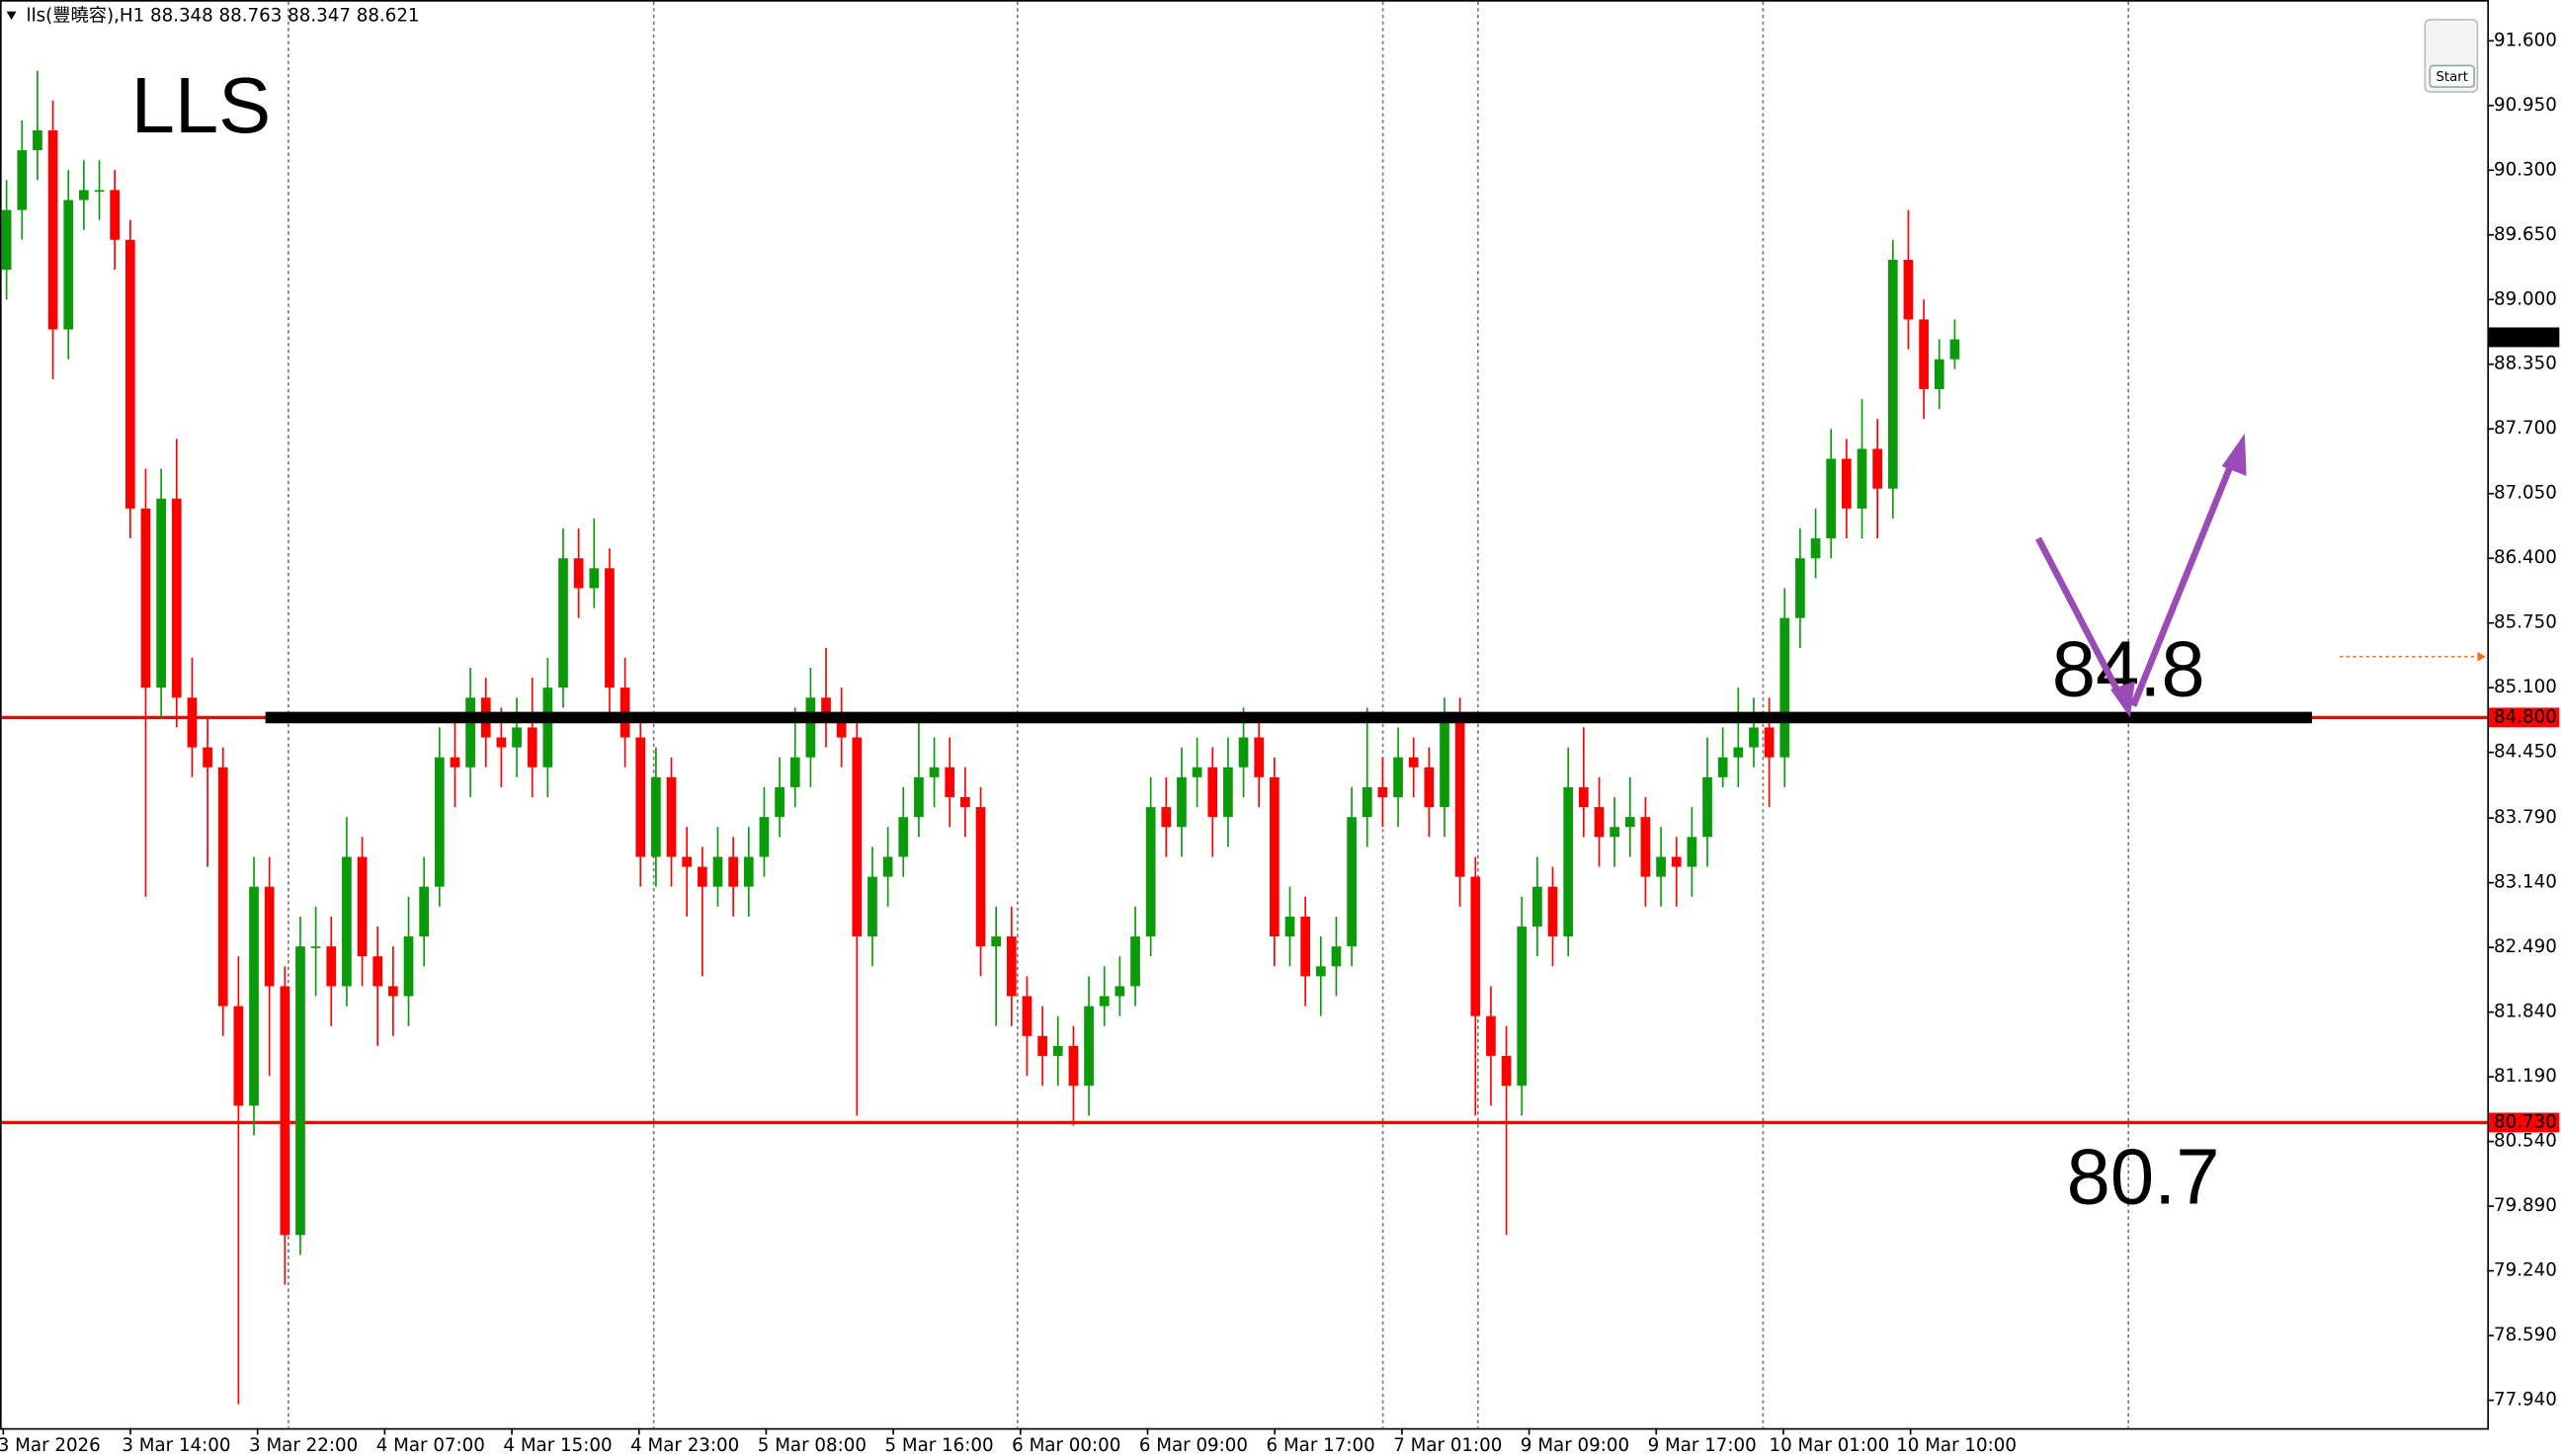 This screenshot has height=1456, width=2561. Describe the element at coordinates (2525, 752) in the screenshot. I see `y-tick-label: 84.450` at that location.